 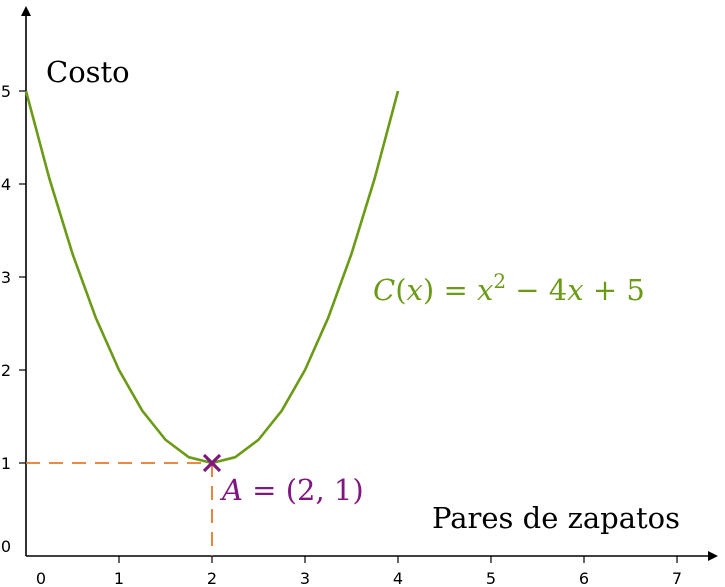 What do you see at coordinates (6, 184) in the screenshot?
I see `y-tick-label: 4` at bounding box center [6, 184].